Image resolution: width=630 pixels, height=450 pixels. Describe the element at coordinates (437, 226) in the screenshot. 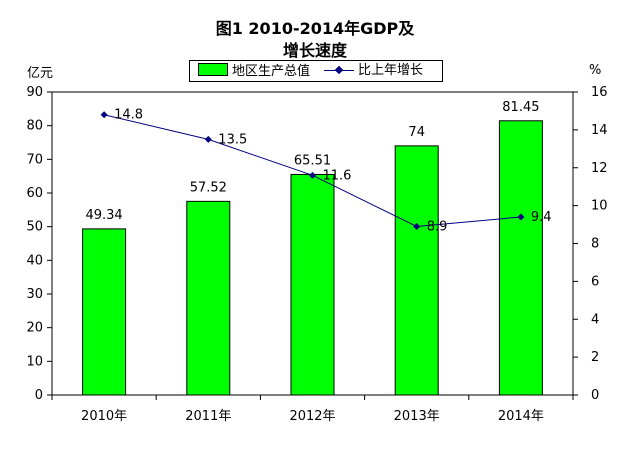

I see `growth-rate-value-label: 8.9` at that location.